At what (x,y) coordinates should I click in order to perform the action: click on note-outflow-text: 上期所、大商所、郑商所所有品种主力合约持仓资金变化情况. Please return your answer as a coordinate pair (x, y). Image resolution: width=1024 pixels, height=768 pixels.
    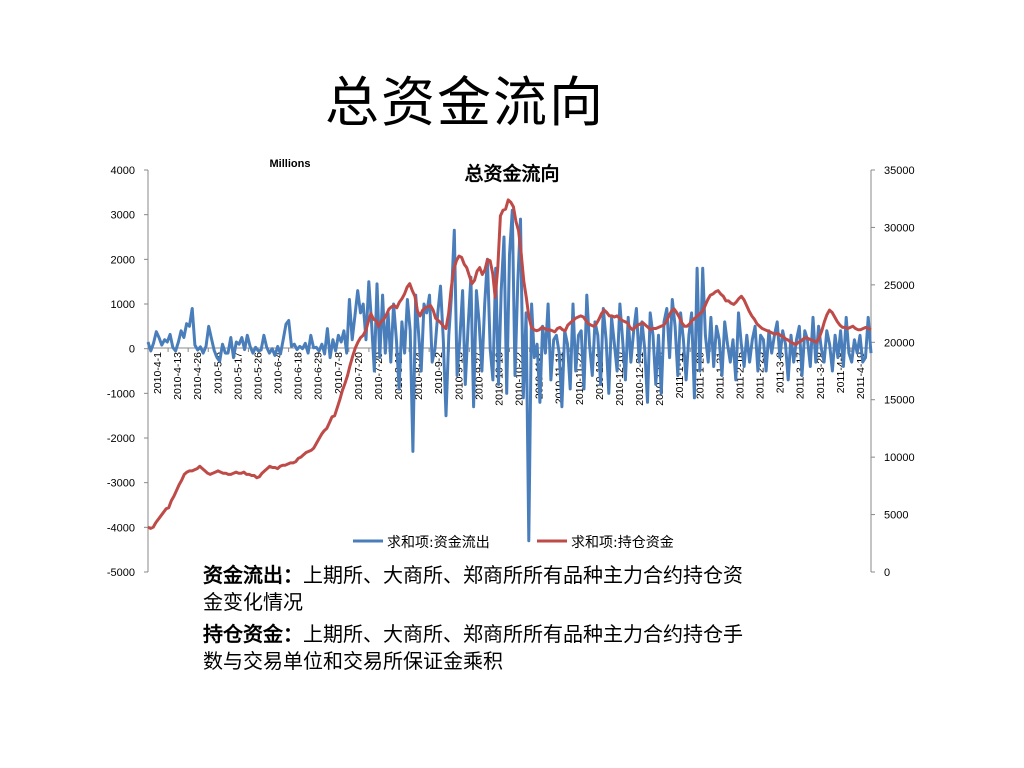
    Looking at the image, I should click on (473, 588).